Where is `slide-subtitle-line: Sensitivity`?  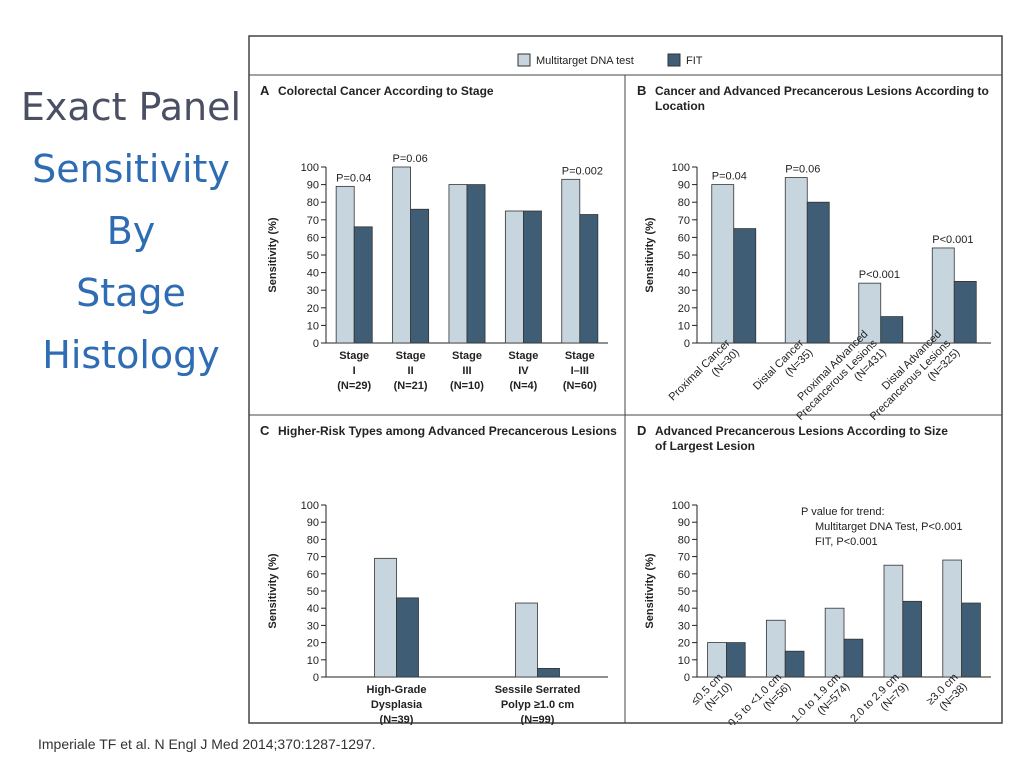
slide-subtitle-line: Sensitivity is located at coordinates (131, 169).